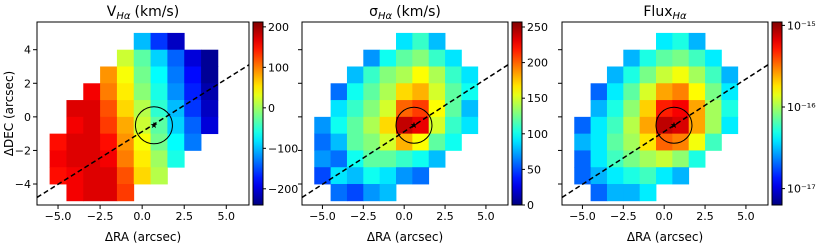  Describe the element at coordinates (23, 184) in the screenshot. I see `y-tick-label: −4` at that location.